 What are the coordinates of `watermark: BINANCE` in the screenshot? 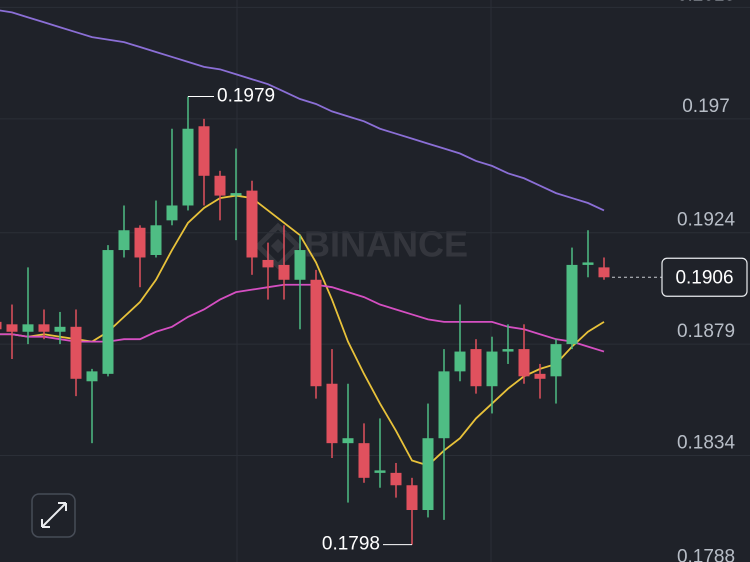 It's located at (361, 246).